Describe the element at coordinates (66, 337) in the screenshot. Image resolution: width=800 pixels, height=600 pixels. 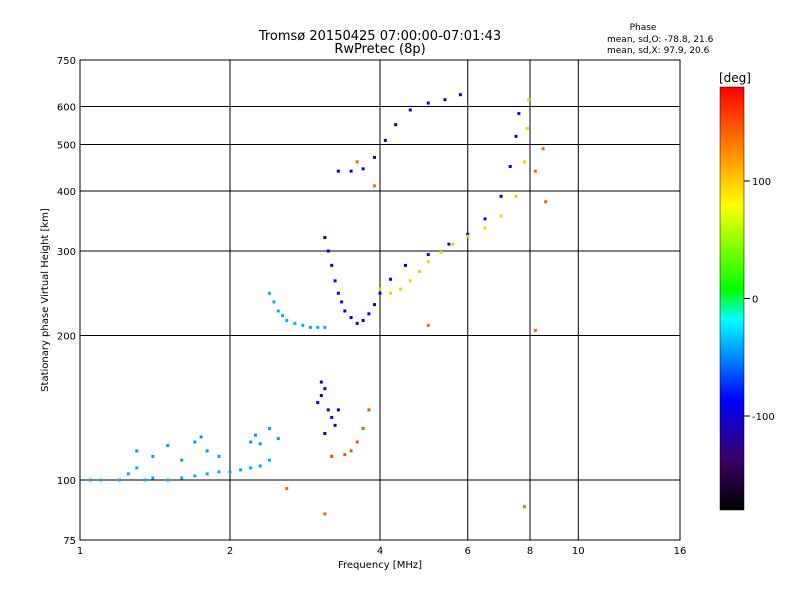
I see `y-tick-label: 200` at that location.